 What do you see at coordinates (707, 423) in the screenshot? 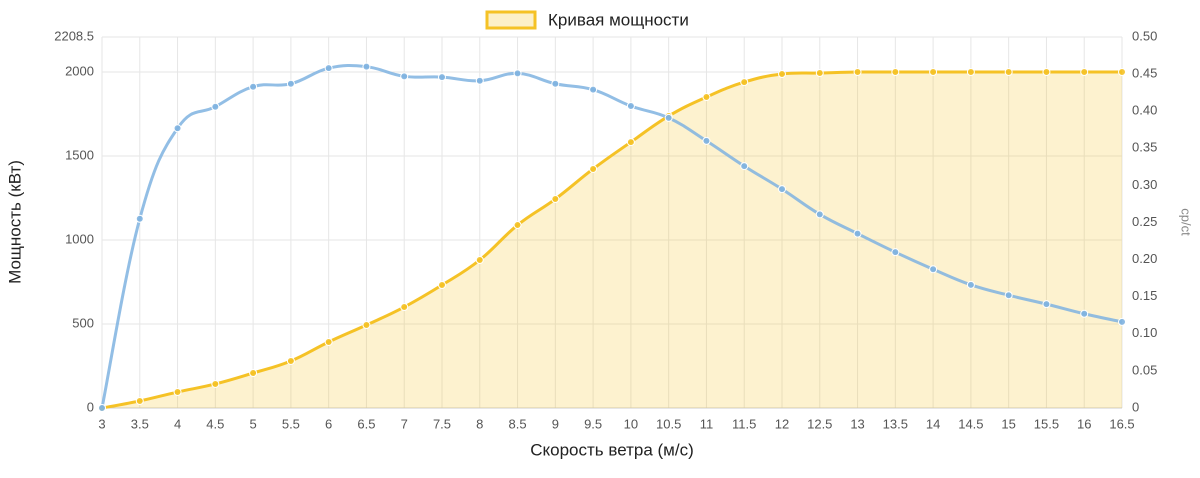
I see `x-tick-label: 11` at bounding box center [707, 423].